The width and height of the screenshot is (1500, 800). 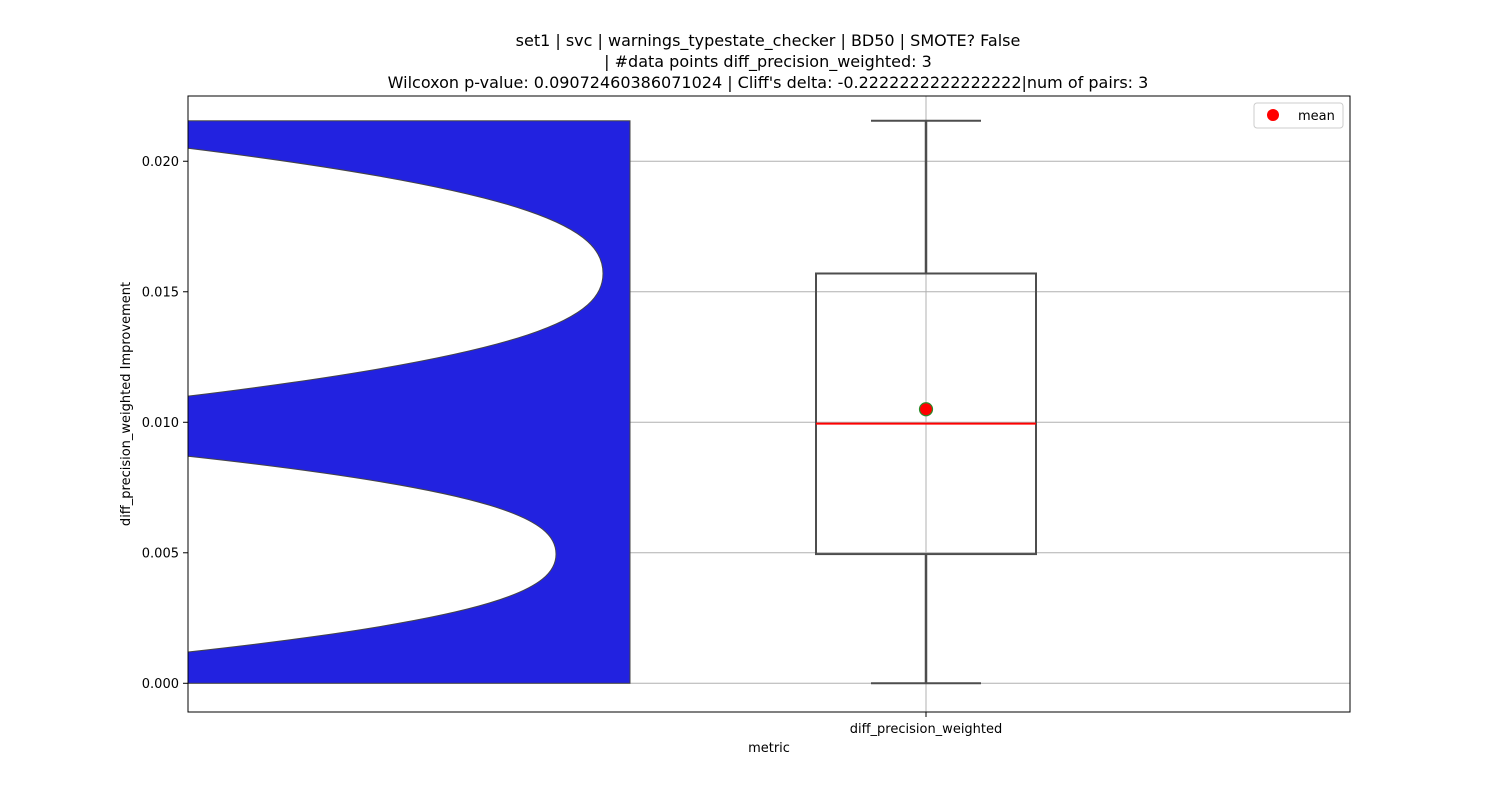 I want to click on y-axis-ticks: 0.000 0.005 0.010 0.015 0.020, so click(x=165, y=423).